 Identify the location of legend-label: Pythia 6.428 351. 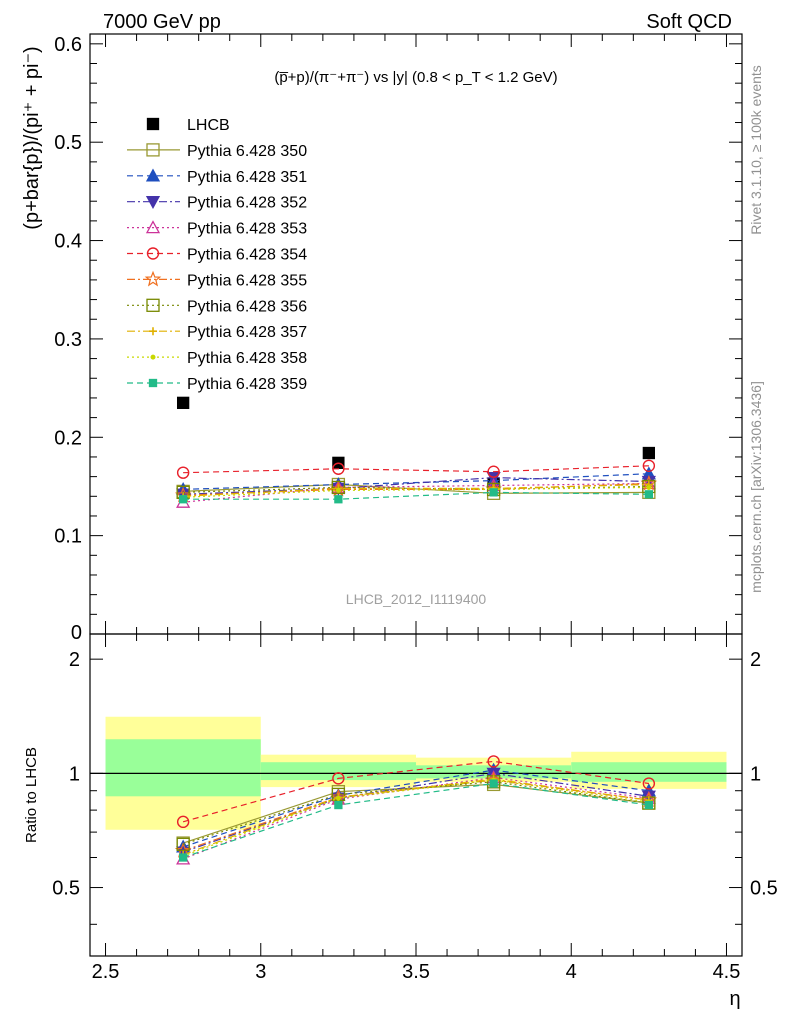
(247, 177).